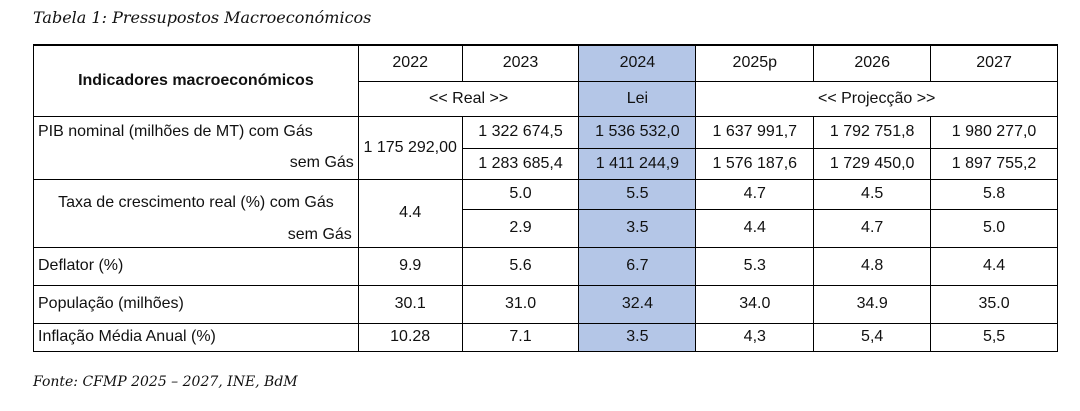  Describe the element at coordinates (165, 382) in the screenshot. I see `table-source-note: Fonte: CFMP 2025 – 2027, INE, BdM` at that location.